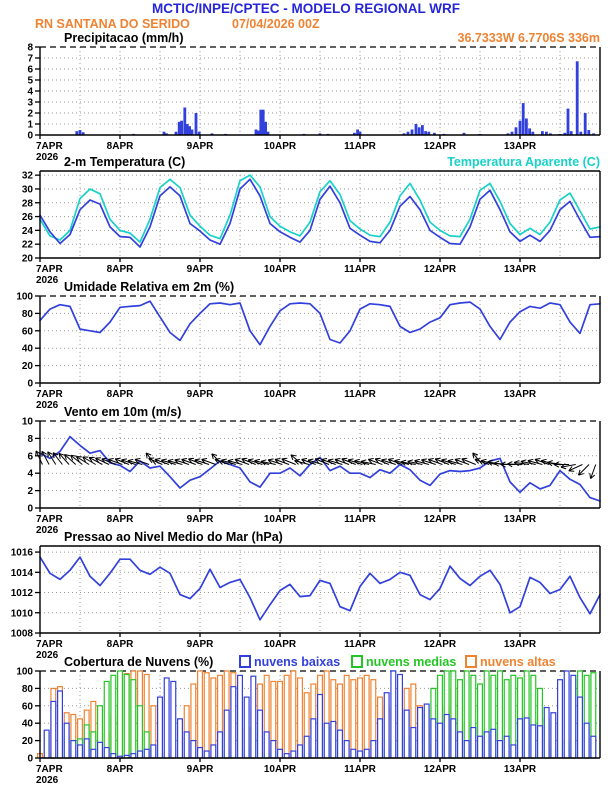 The height and width of the screenshot is (792, 612). I want to click on y-tick-label: 2, so click(30, 114).